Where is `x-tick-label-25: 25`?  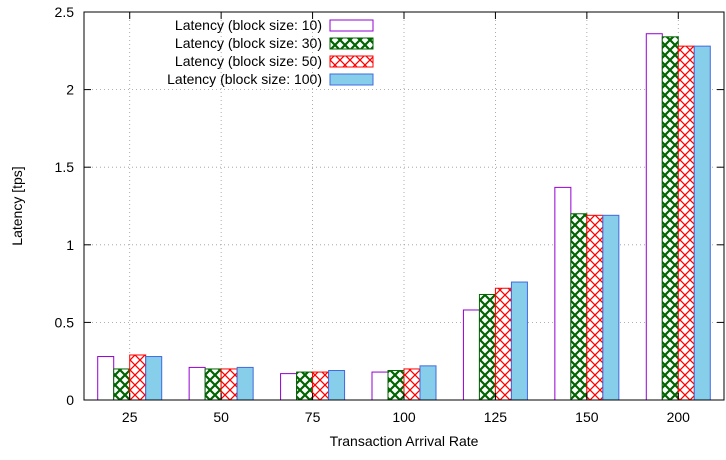 x-tick-label-25: 25 is located at coordinates (130, 417).